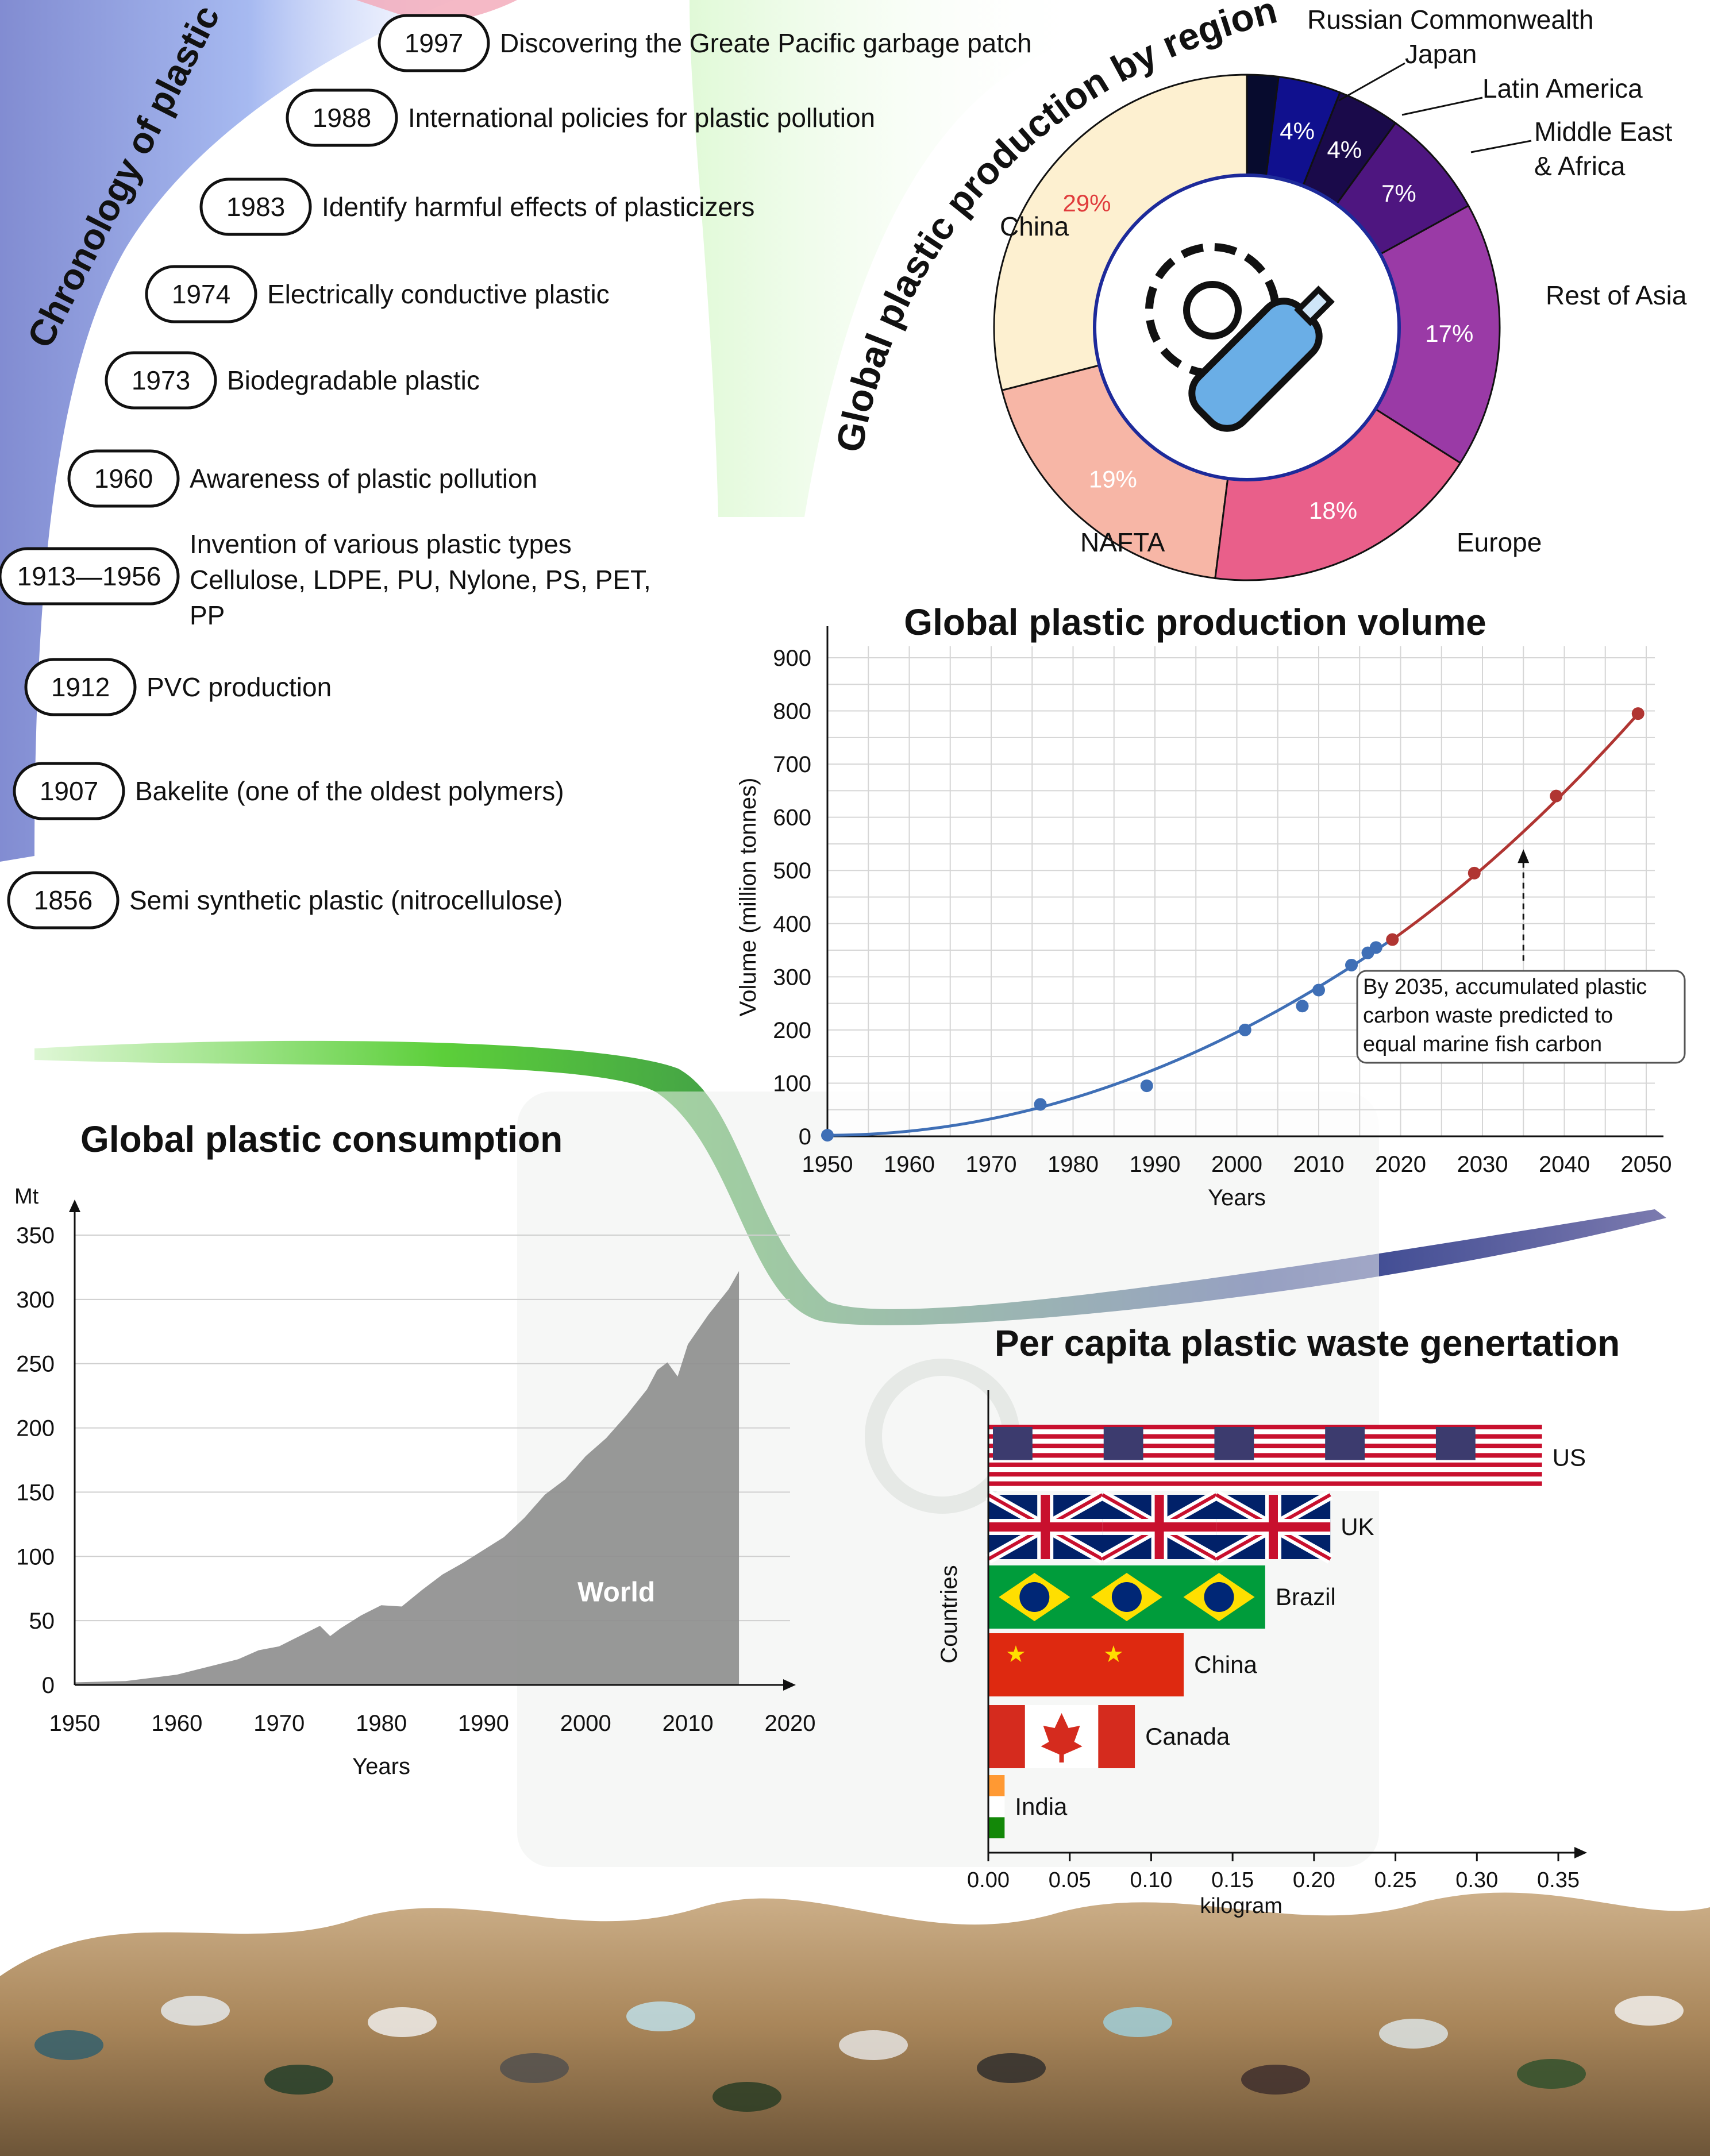  What do you see at coordinates (538, 207) in the screenshot?
I see `event-text: Identify harmful effects of plasticizers` at bounding box center [538, 207].